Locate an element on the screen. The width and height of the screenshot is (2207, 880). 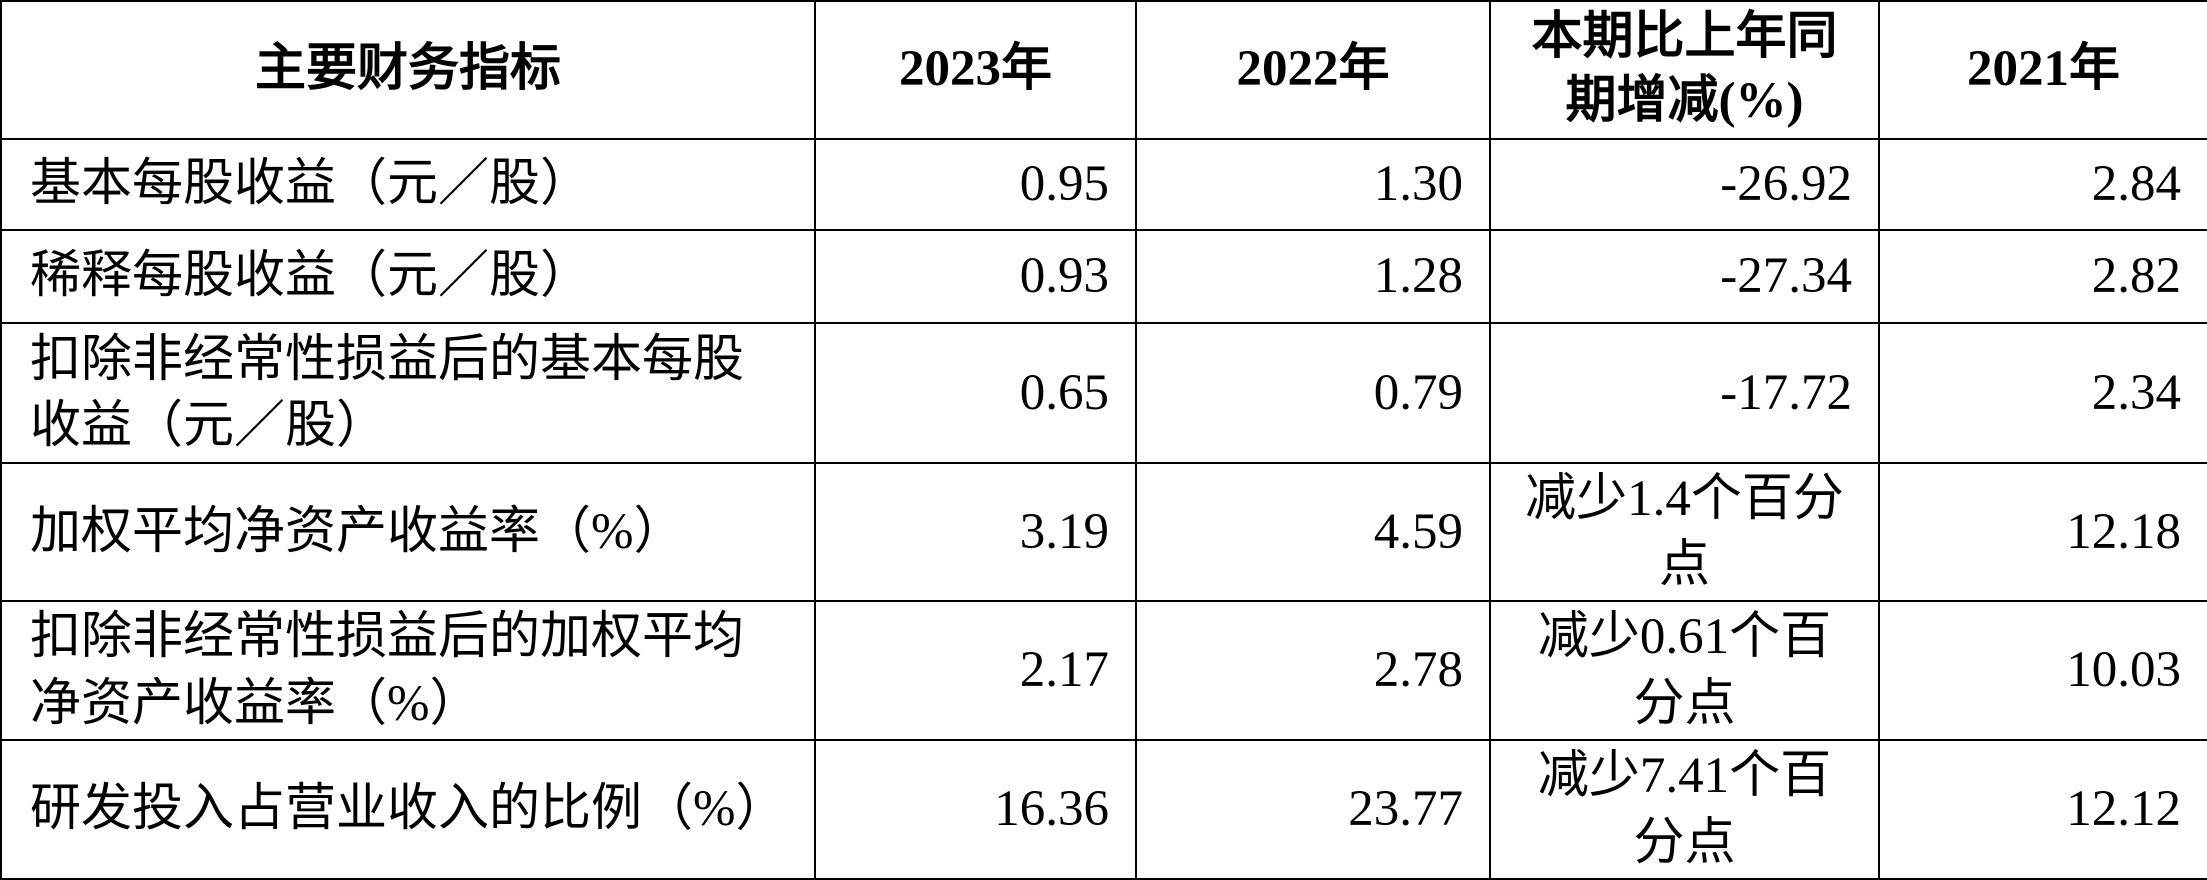
value-cell: 0.93 is located at coordinates (975, 276).